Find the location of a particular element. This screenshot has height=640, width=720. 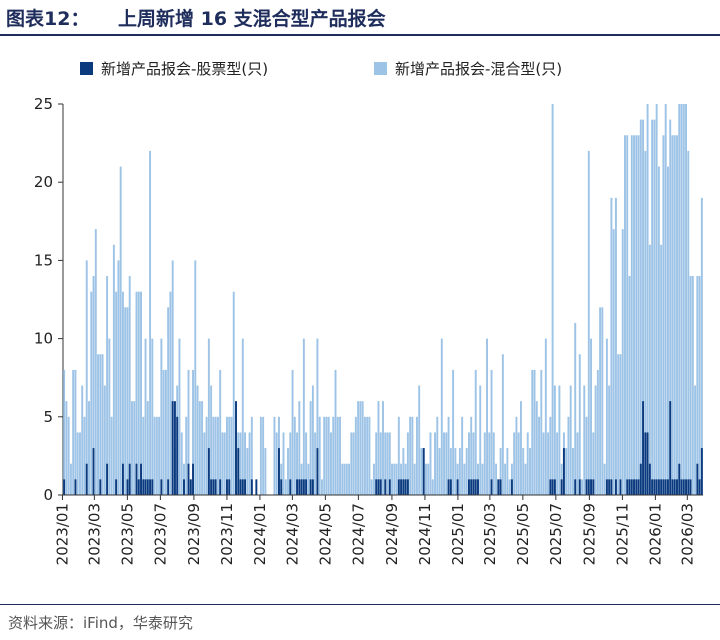

x-tick-label: 2026/01 is located at coordinates (655, 534).